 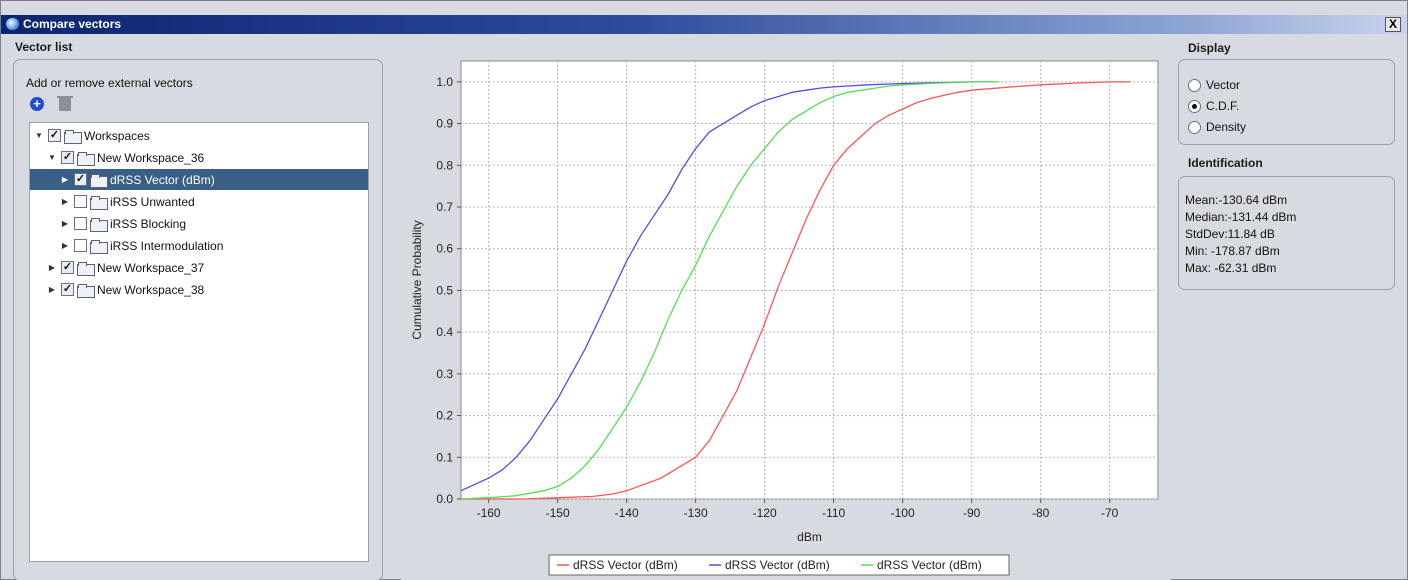 What do you see at coordinates (1194, 85) in the screenshot?
I see `radio-vector-button` at bounding box center [1194, 85].